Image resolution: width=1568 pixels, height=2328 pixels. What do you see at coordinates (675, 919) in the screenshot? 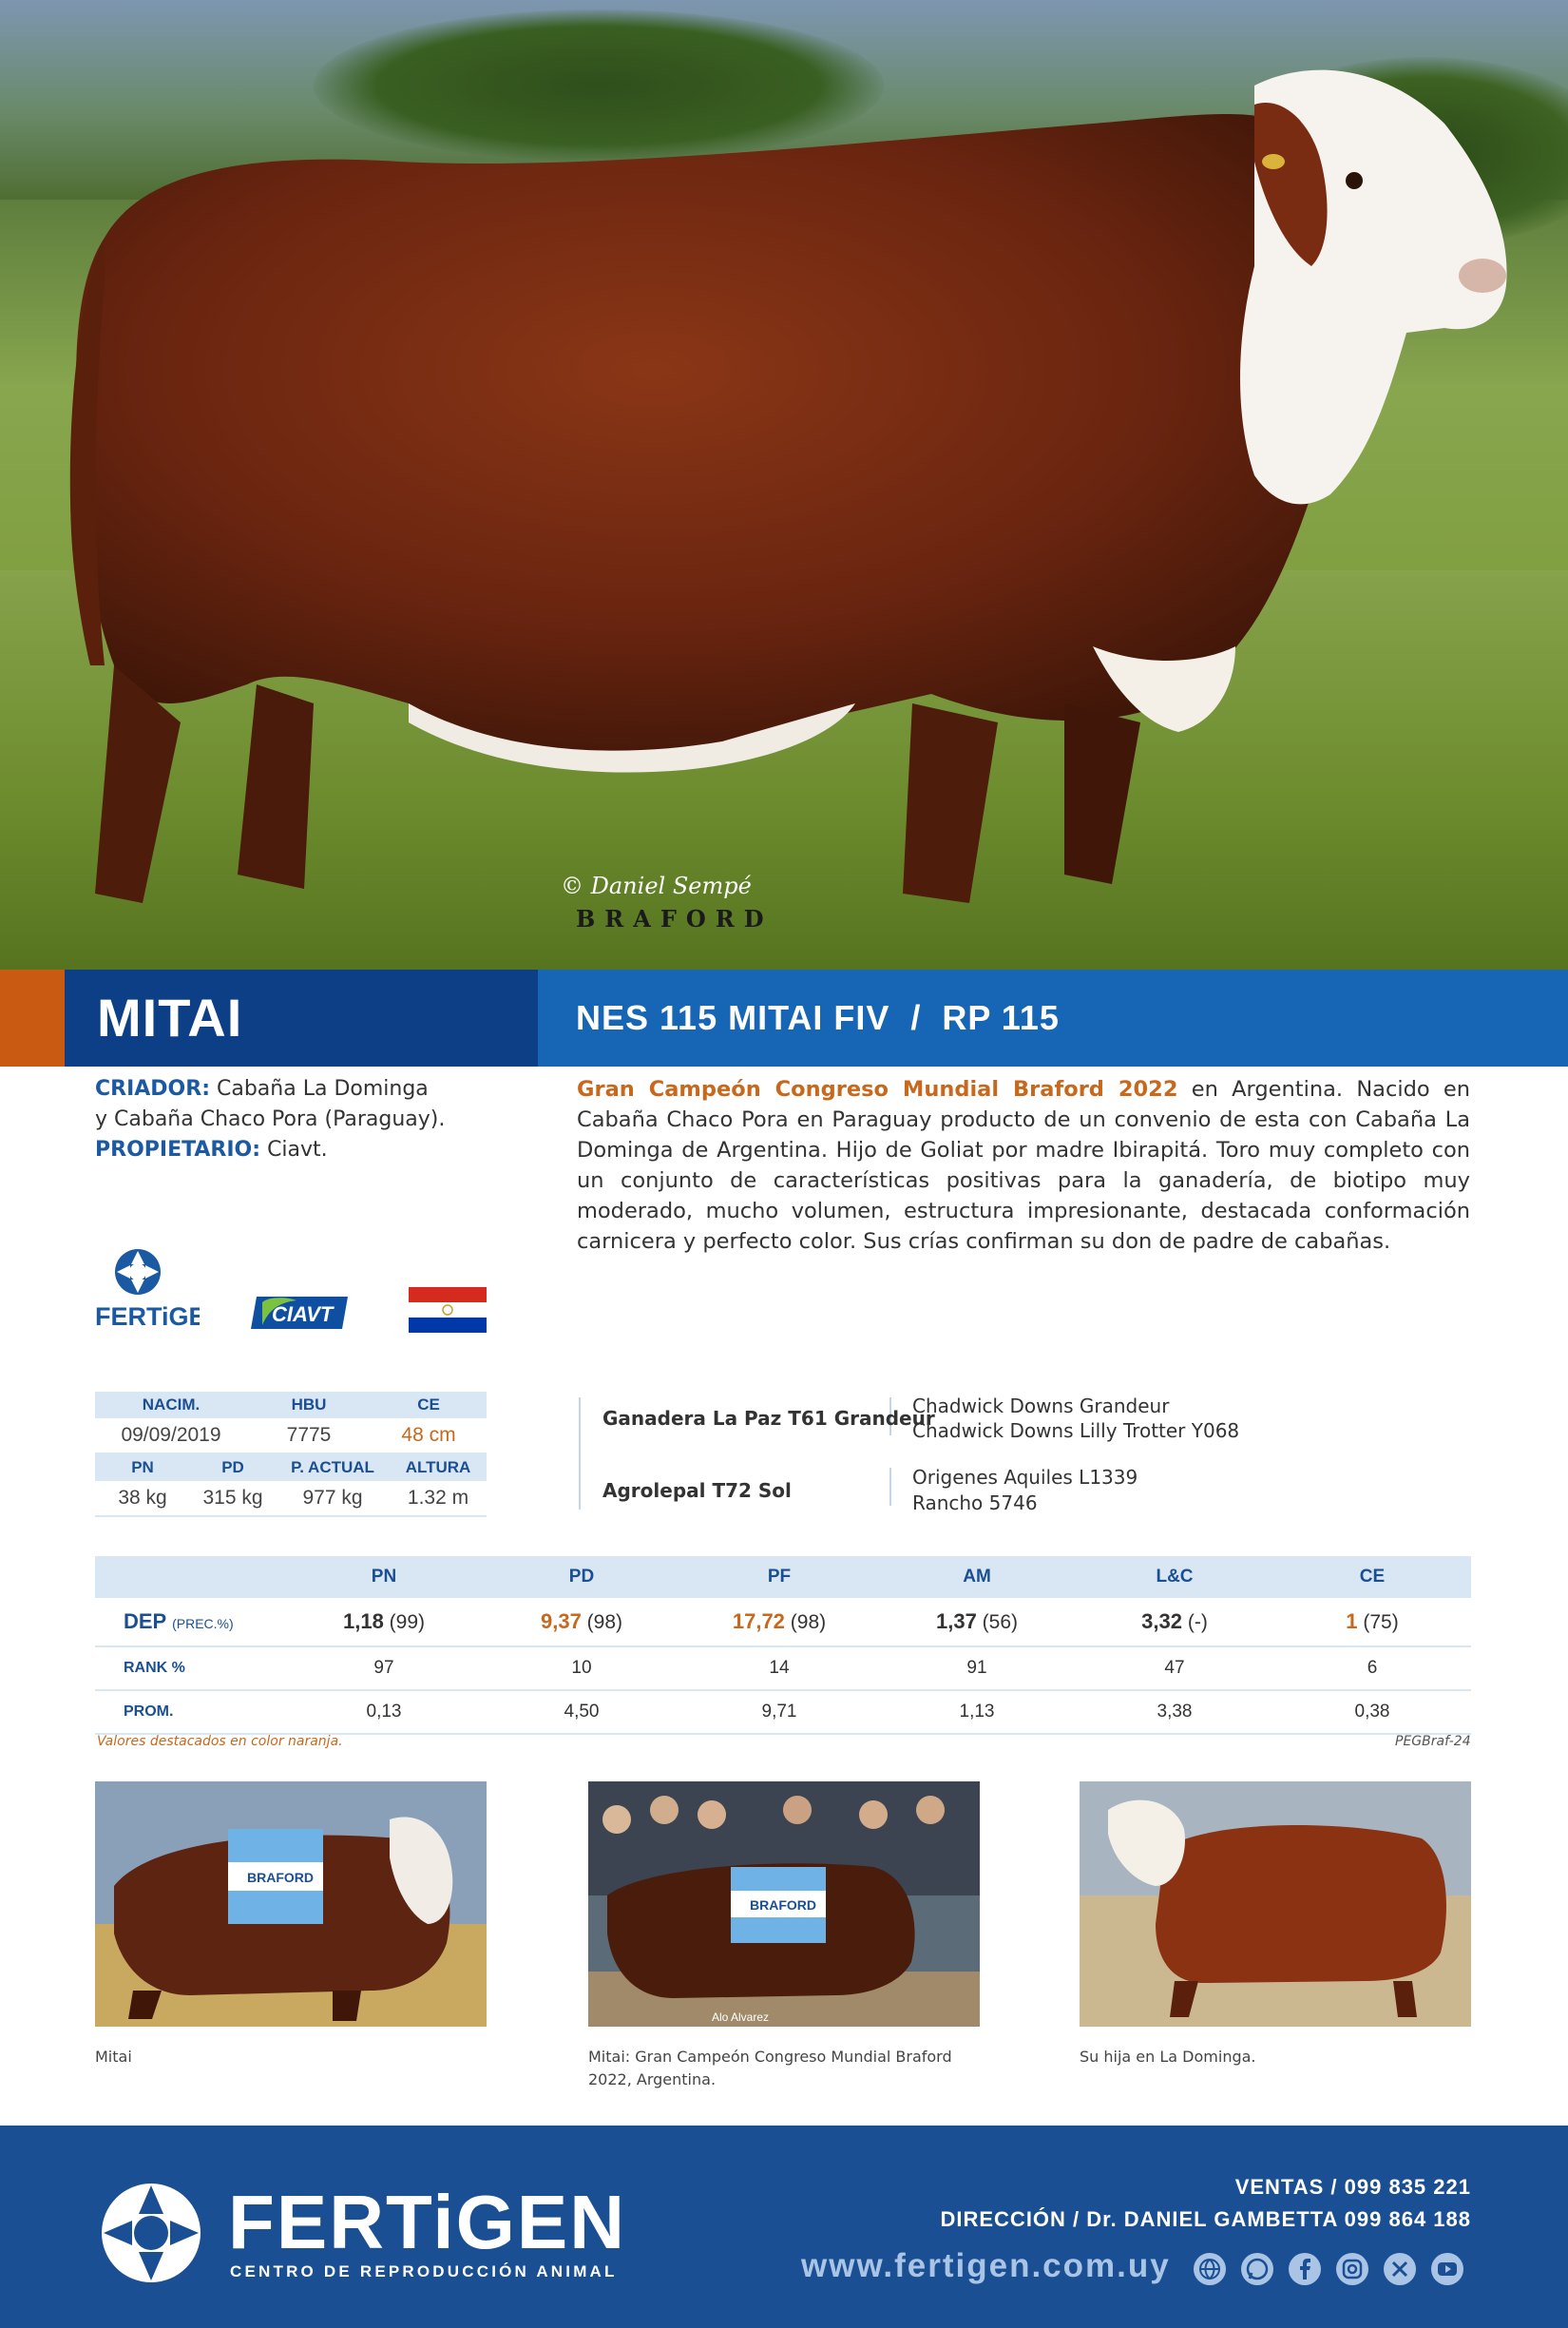
I see `breed-watermark: BRAFORD` at bounding box center [675, 919].